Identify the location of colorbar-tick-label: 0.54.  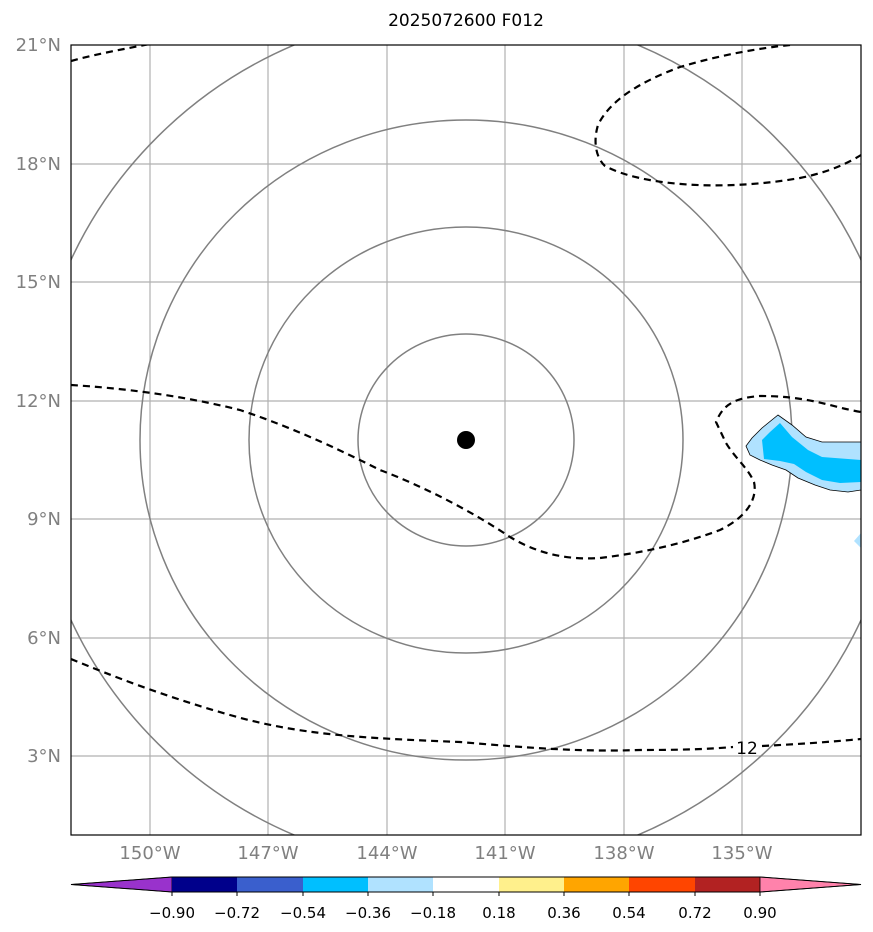
(628, 913).